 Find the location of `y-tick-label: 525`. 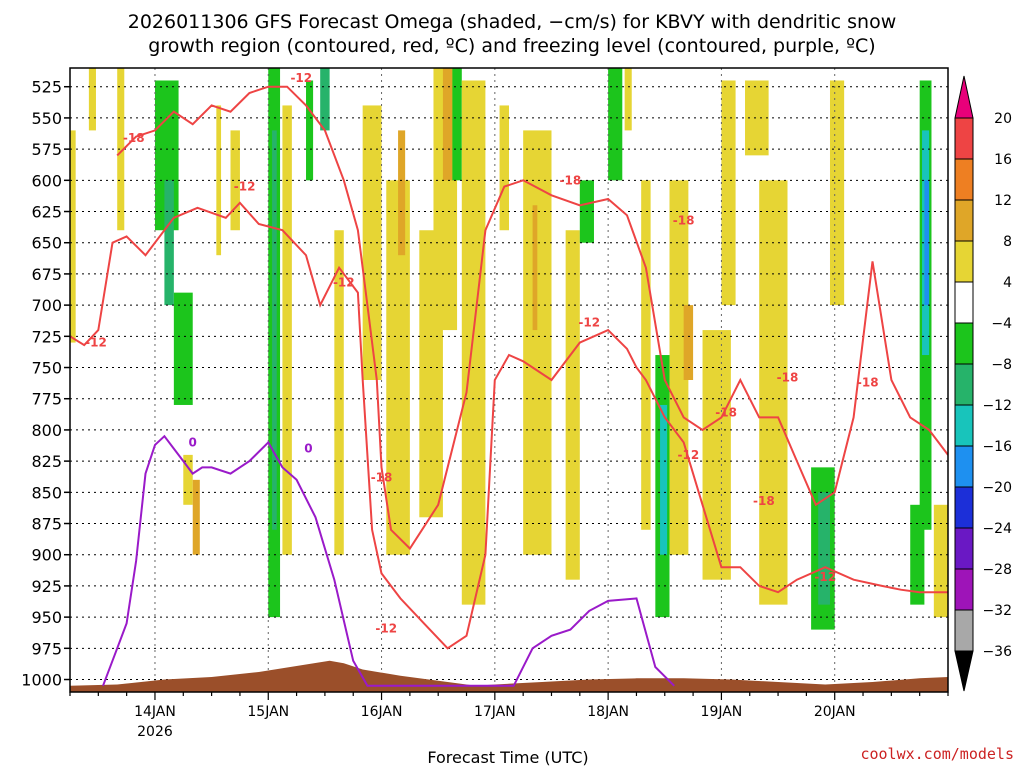

y-tick-label: 525 is located at coordinates (46, 87).